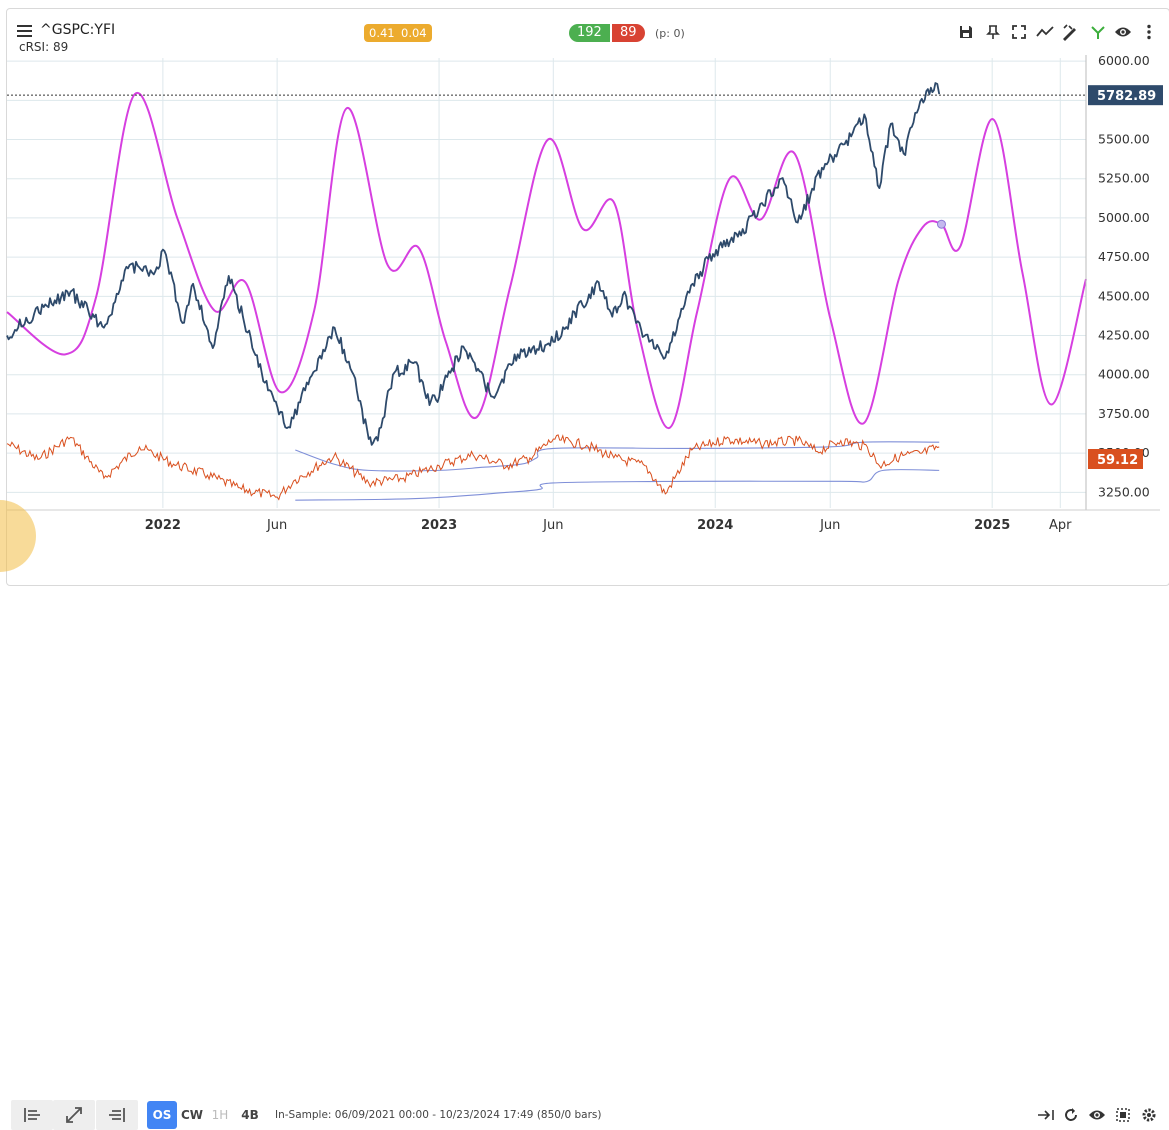 This screenshot has width=1169, height=1130. Describe the element at coordinates (250, 1115) in the screenshot. I see `mode-4b-button: 4B` at that location.